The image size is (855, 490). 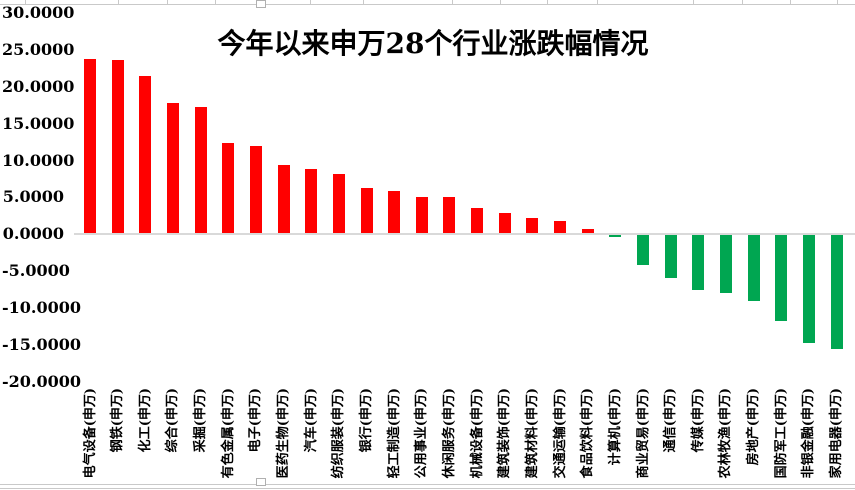 What do you see at coordinates (261, 4) in the screenshot?
I see `chart-selection-handle-top` at bounding box center [261, 4].